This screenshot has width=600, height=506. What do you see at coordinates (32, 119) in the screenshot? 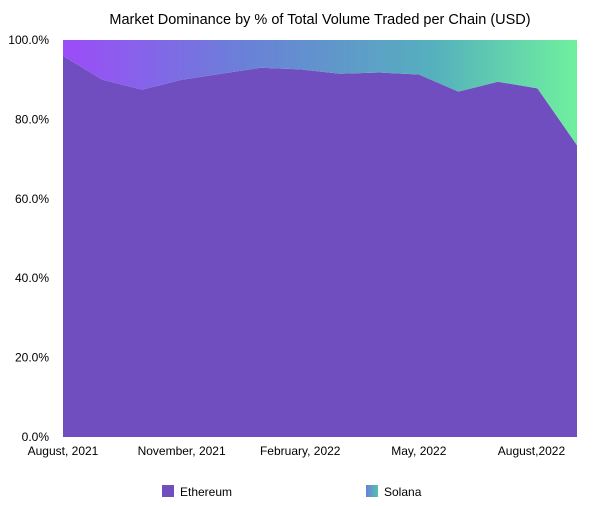
I see `y-tick-label: 80.0%` at bounding box center [32, 119].